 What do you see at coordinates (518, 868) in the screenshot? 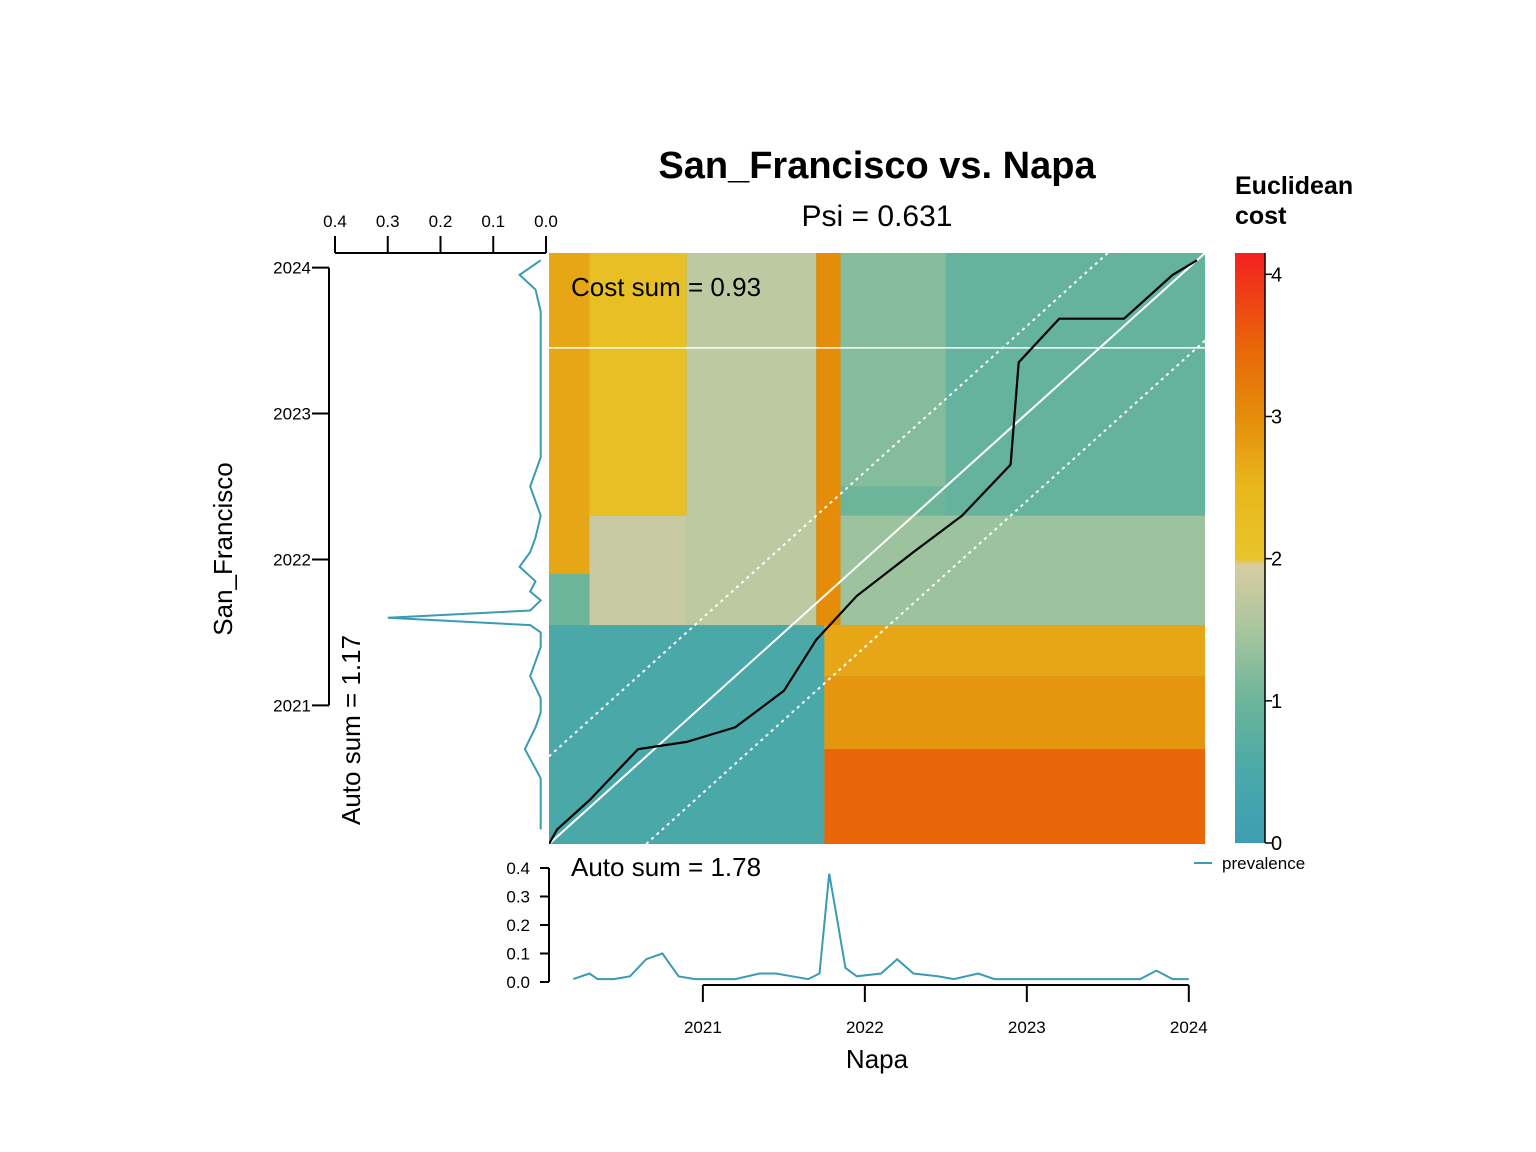
I see `x-prevalence-tick-label: 0.4` at bounding box center [518, 868].